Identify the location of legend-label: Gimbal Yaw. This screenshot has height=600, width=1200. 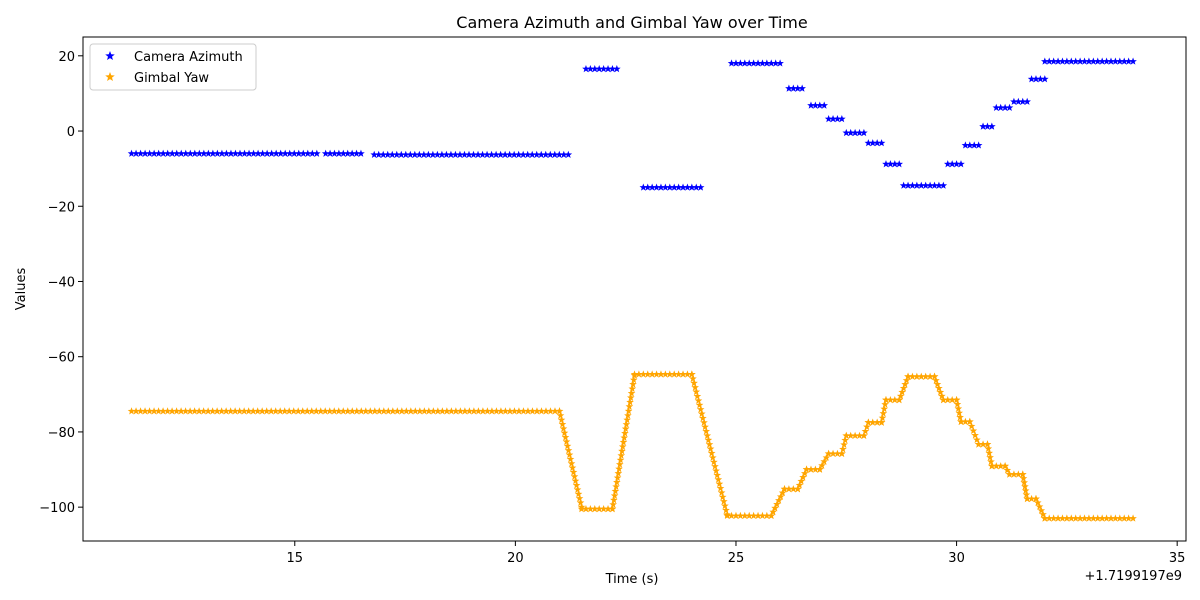
(171, 78).